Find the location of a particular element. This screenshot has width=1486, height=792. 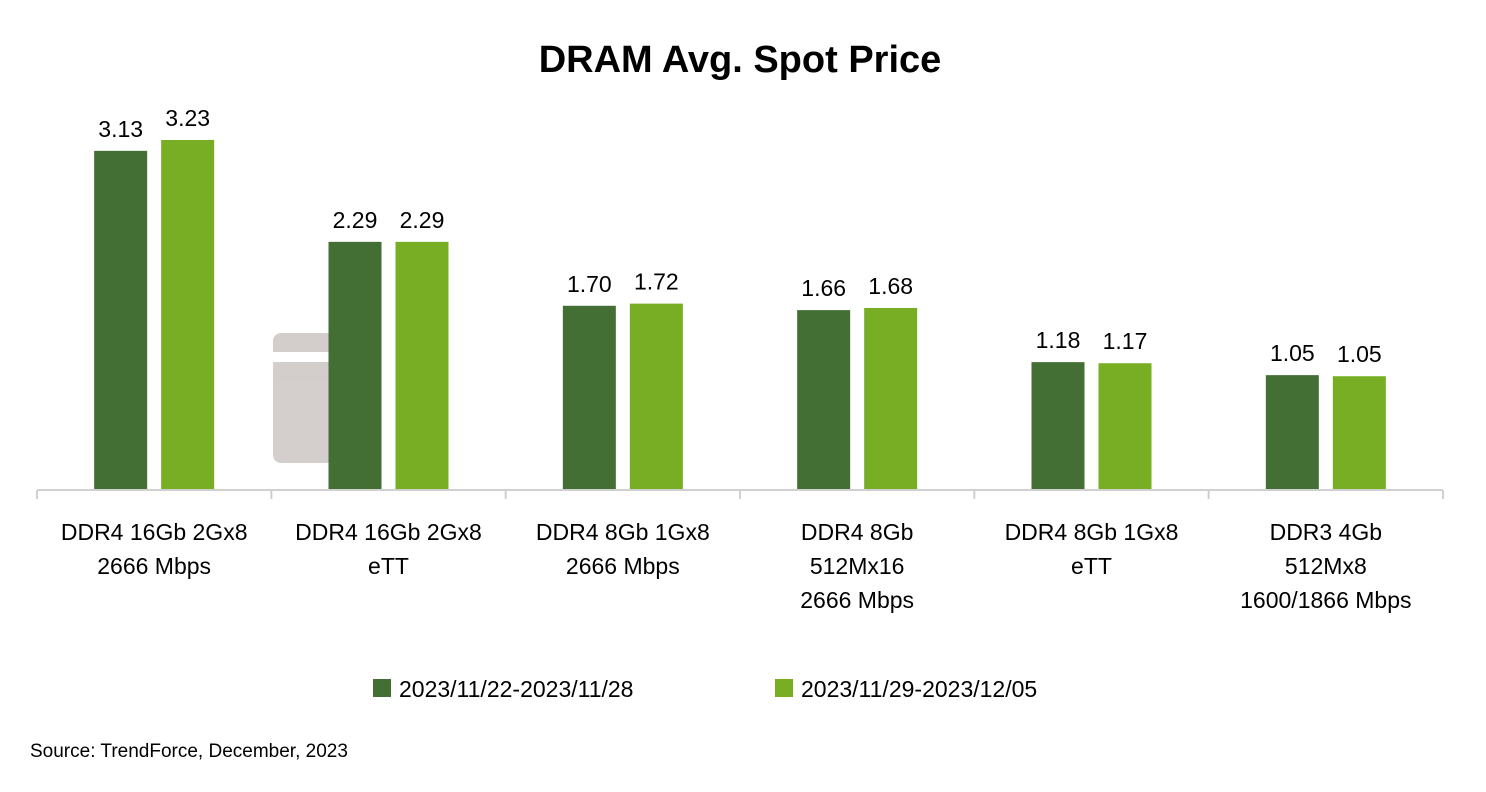

category-label: DDR4 8Gb 1Gx8 2666 Mbps is located at coordinates (623, 549).